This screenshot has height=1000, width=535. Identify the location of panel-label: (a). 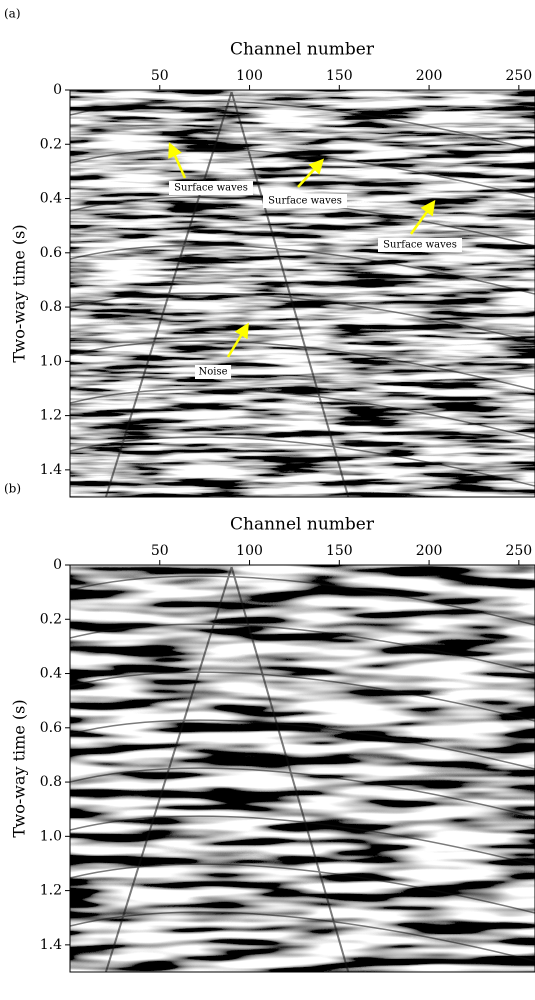
(12, 14).